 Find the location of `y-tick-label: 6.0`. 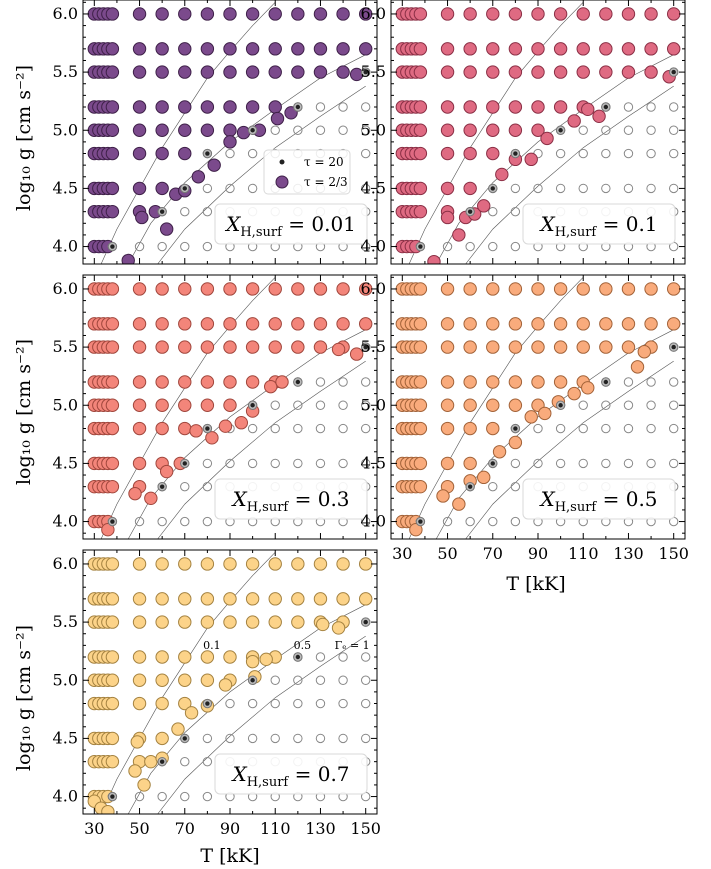

y-tick-label: 6.0 is located at coordinates (65, 563).